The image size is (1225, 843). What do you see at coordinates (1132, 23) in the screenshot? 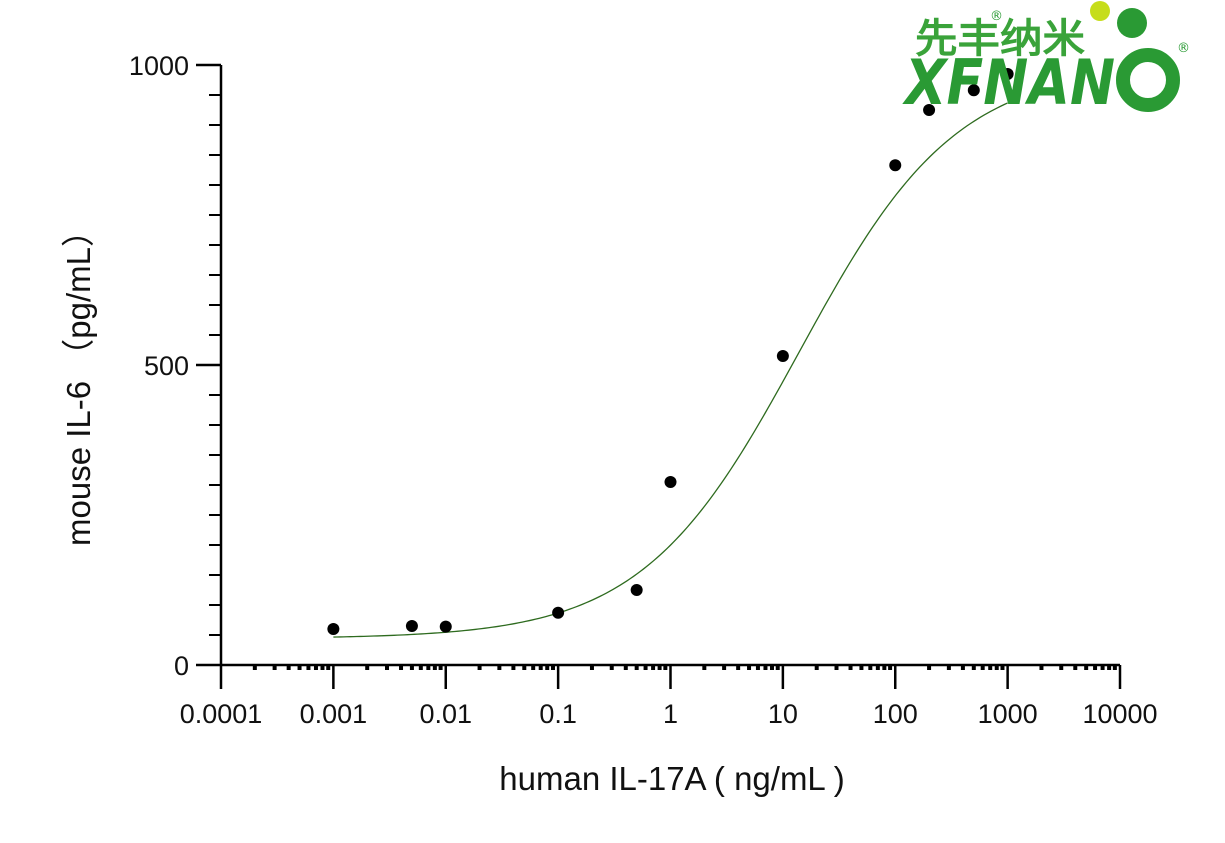
I see `logo-ball-icon` at bounding box center [1132, 23].